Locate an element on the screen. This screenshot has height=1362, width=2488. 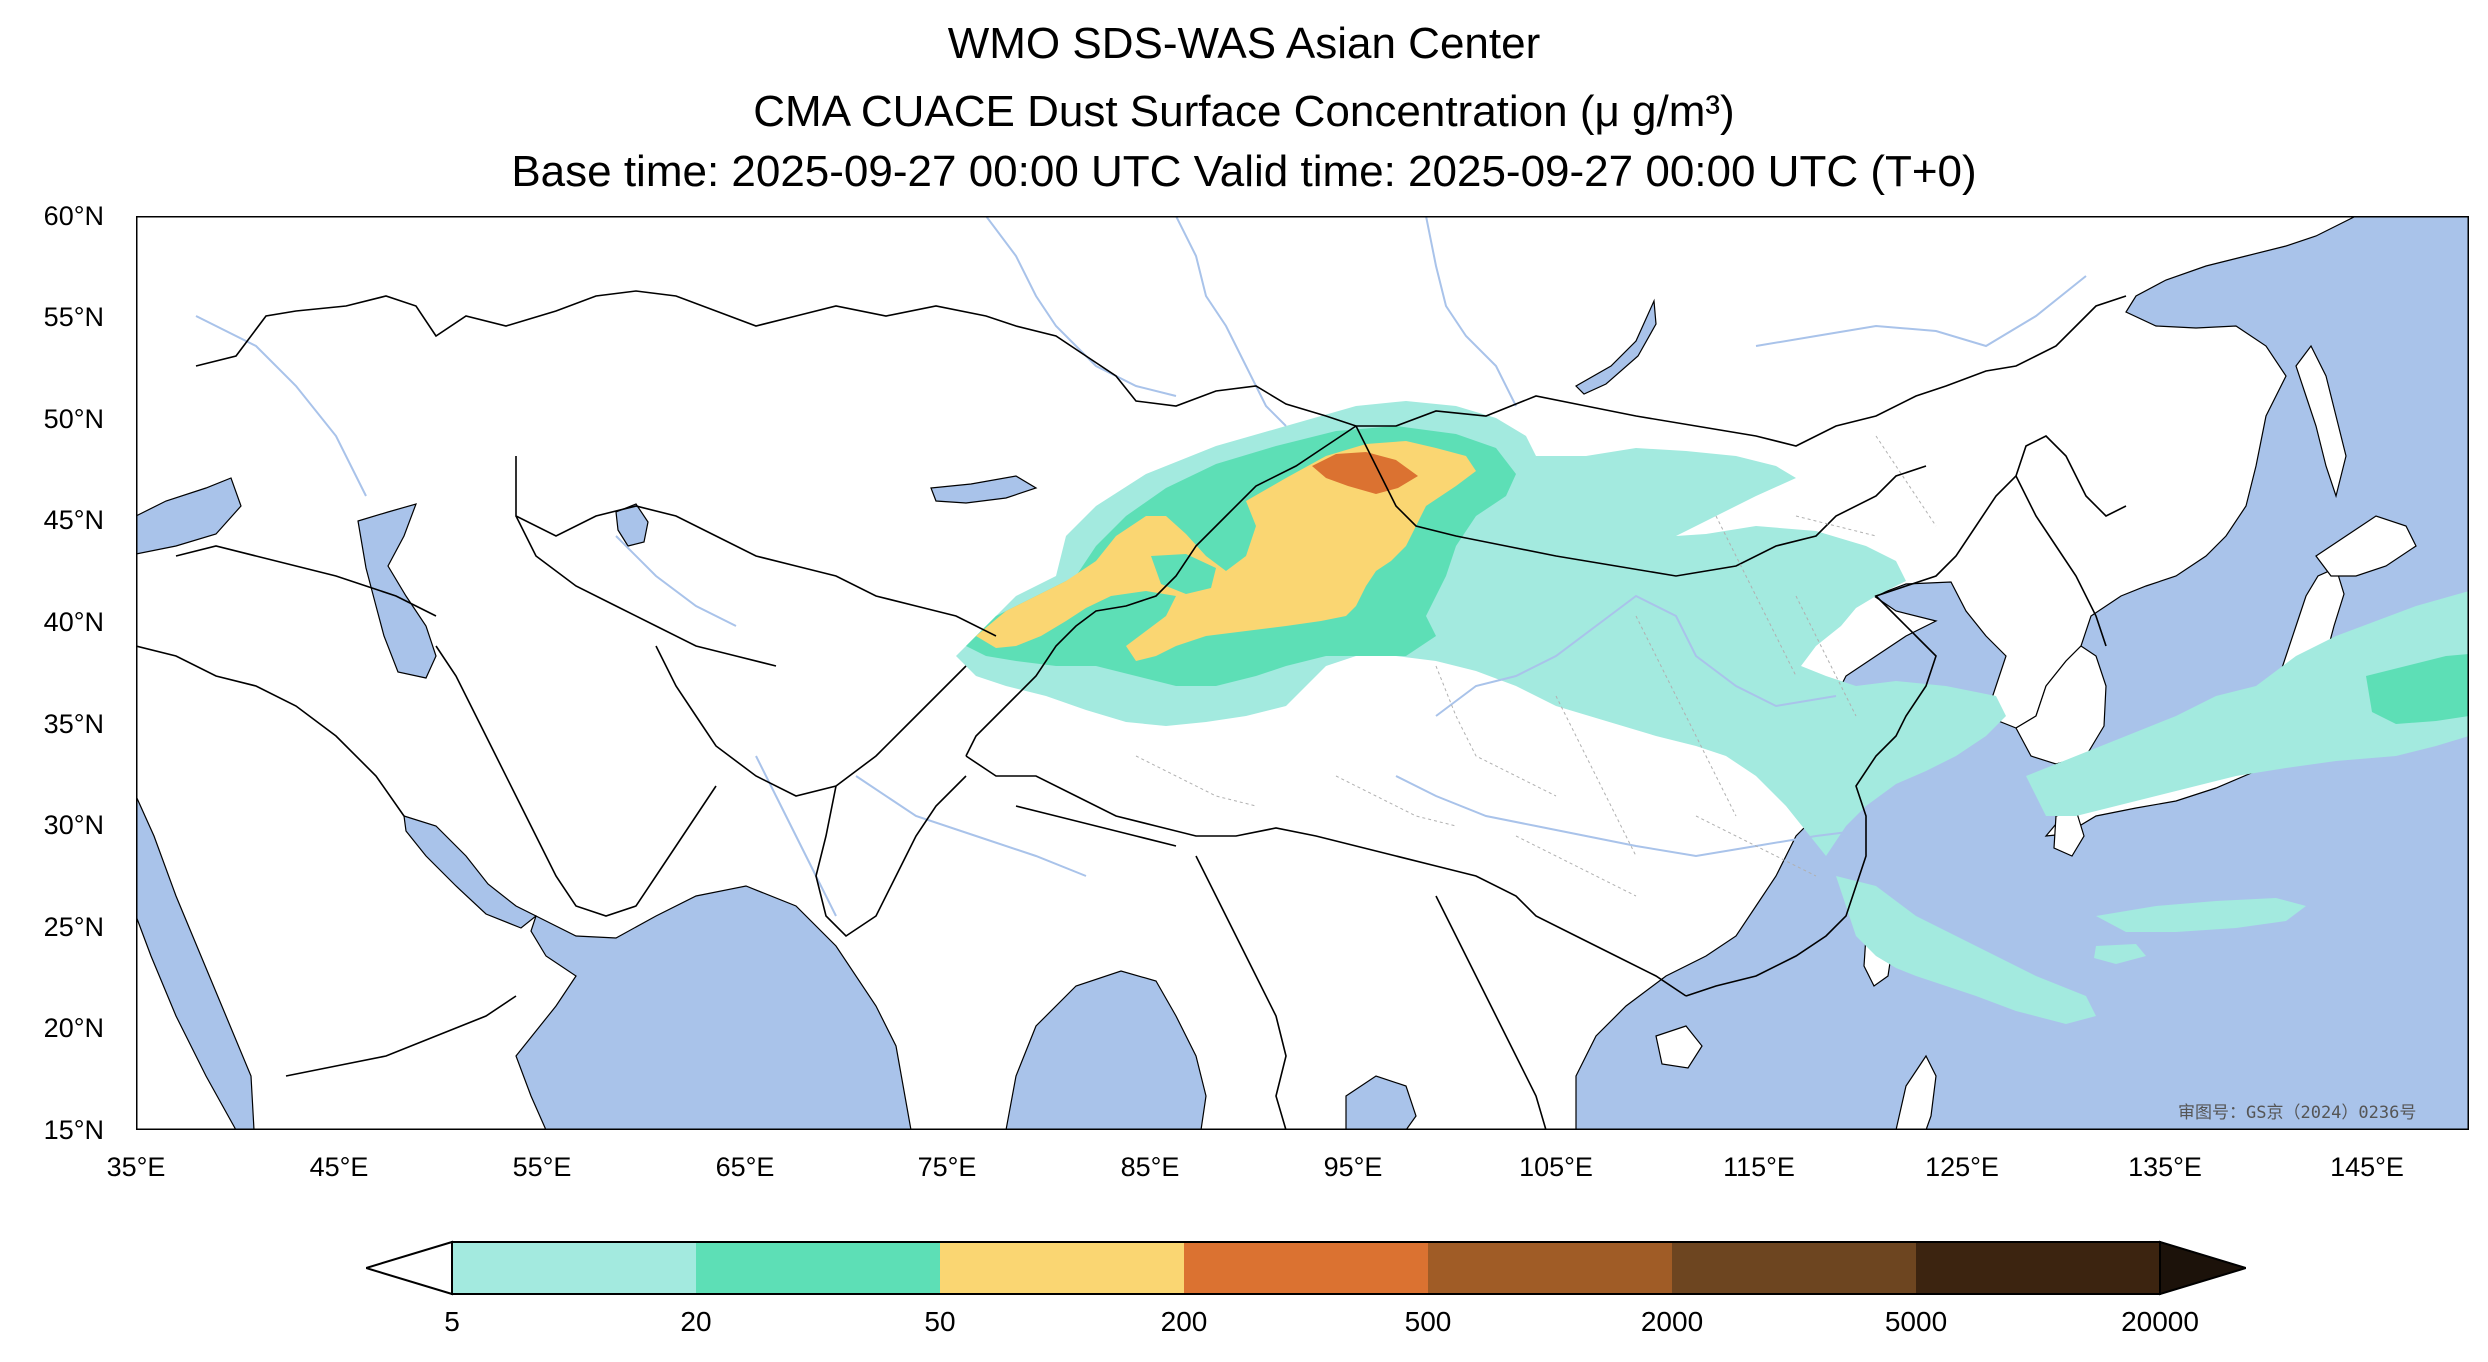
lon-label-35: 35°E is located at coordinates (136, 1167).